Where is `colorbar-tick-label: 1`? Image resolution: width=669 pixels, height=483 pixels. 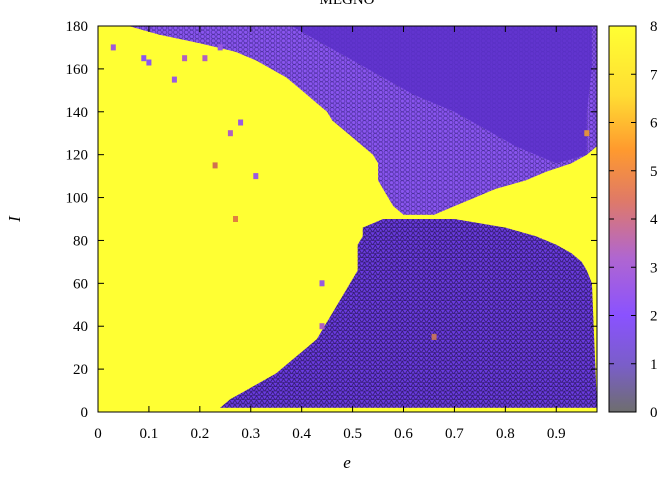 colorbar-tick-label: 1 is located at coordinates (654, 365).